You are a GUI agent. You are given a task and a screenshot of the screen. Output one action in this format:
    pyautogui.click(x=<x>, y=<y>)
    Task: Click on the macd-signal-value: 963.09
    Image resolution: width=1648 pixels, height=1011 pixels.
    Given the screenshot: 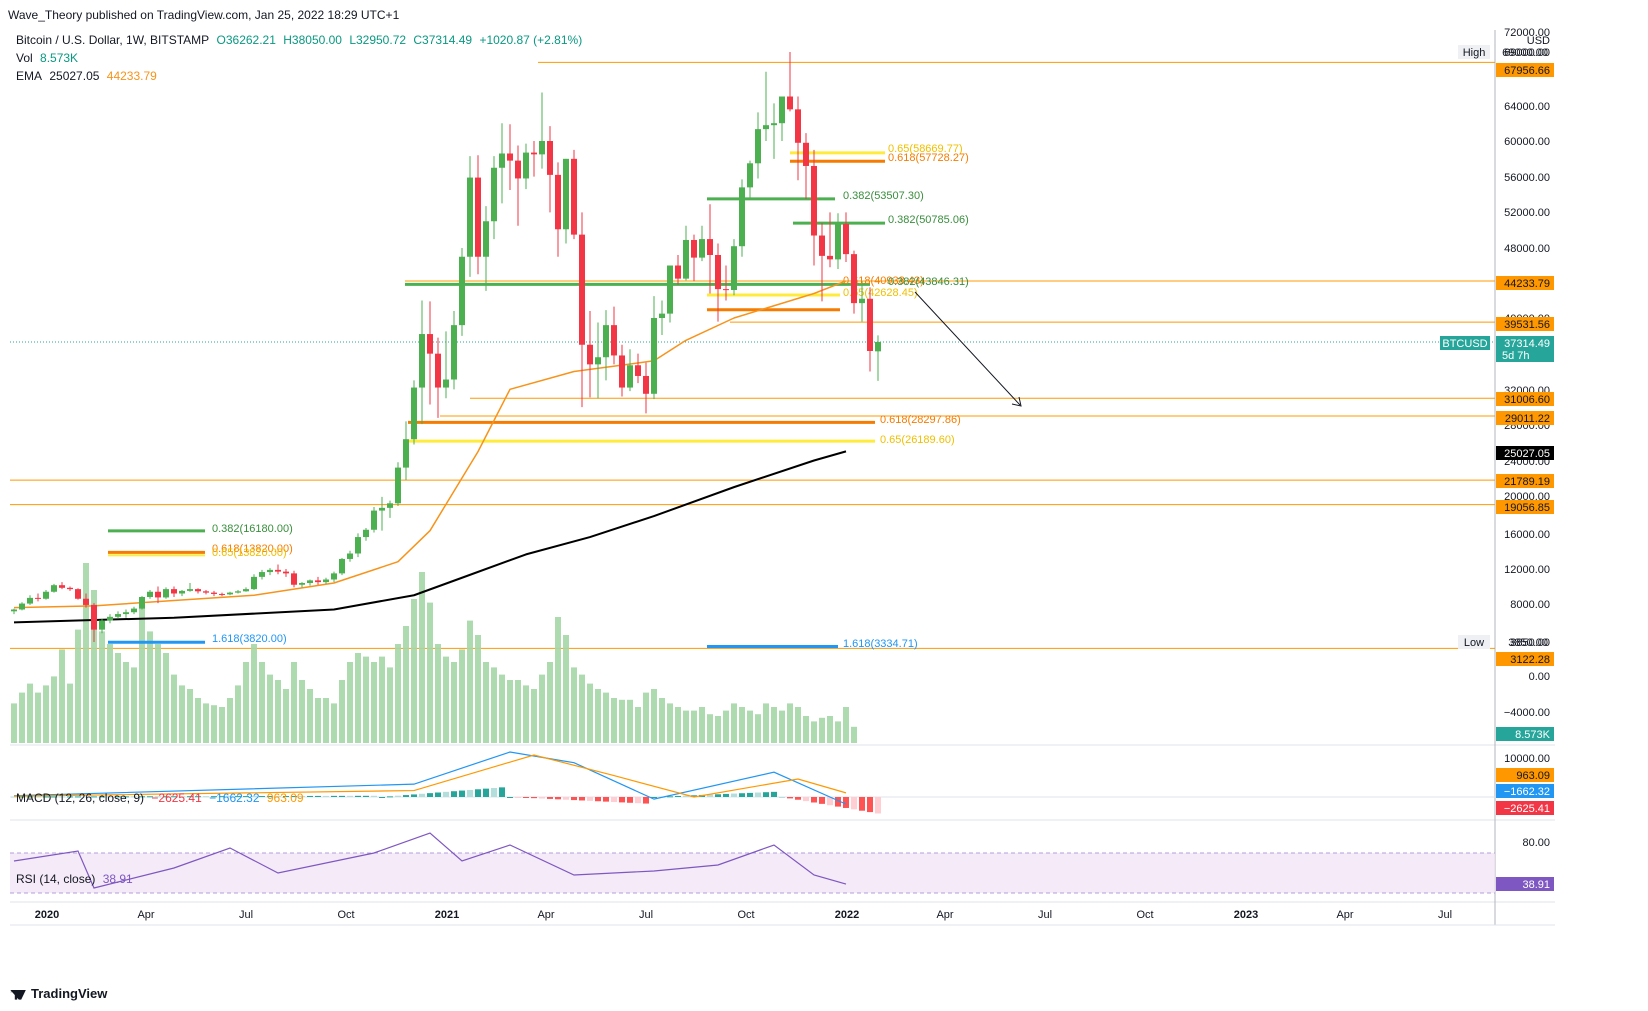 What is the action you would take?
    pyautogui.click(x=285, y=798)
    